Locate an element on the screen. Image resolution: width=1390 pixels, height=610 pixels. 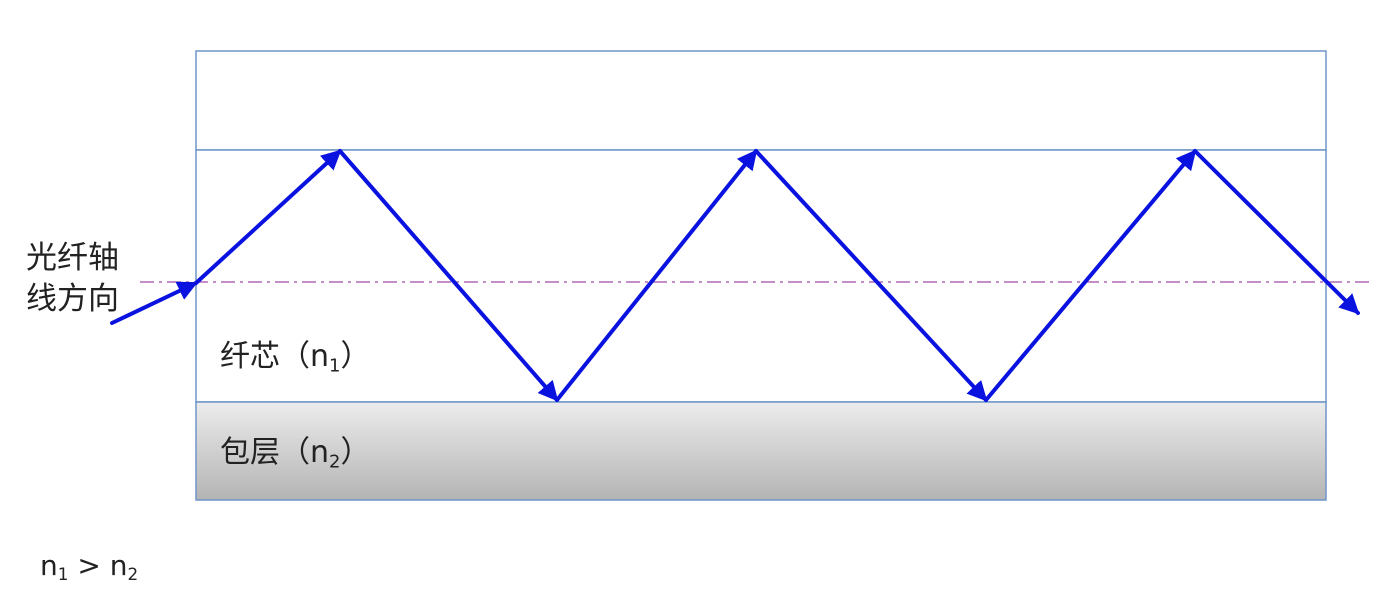
cladding-label-close: ） is located at coordinates (355, 452).